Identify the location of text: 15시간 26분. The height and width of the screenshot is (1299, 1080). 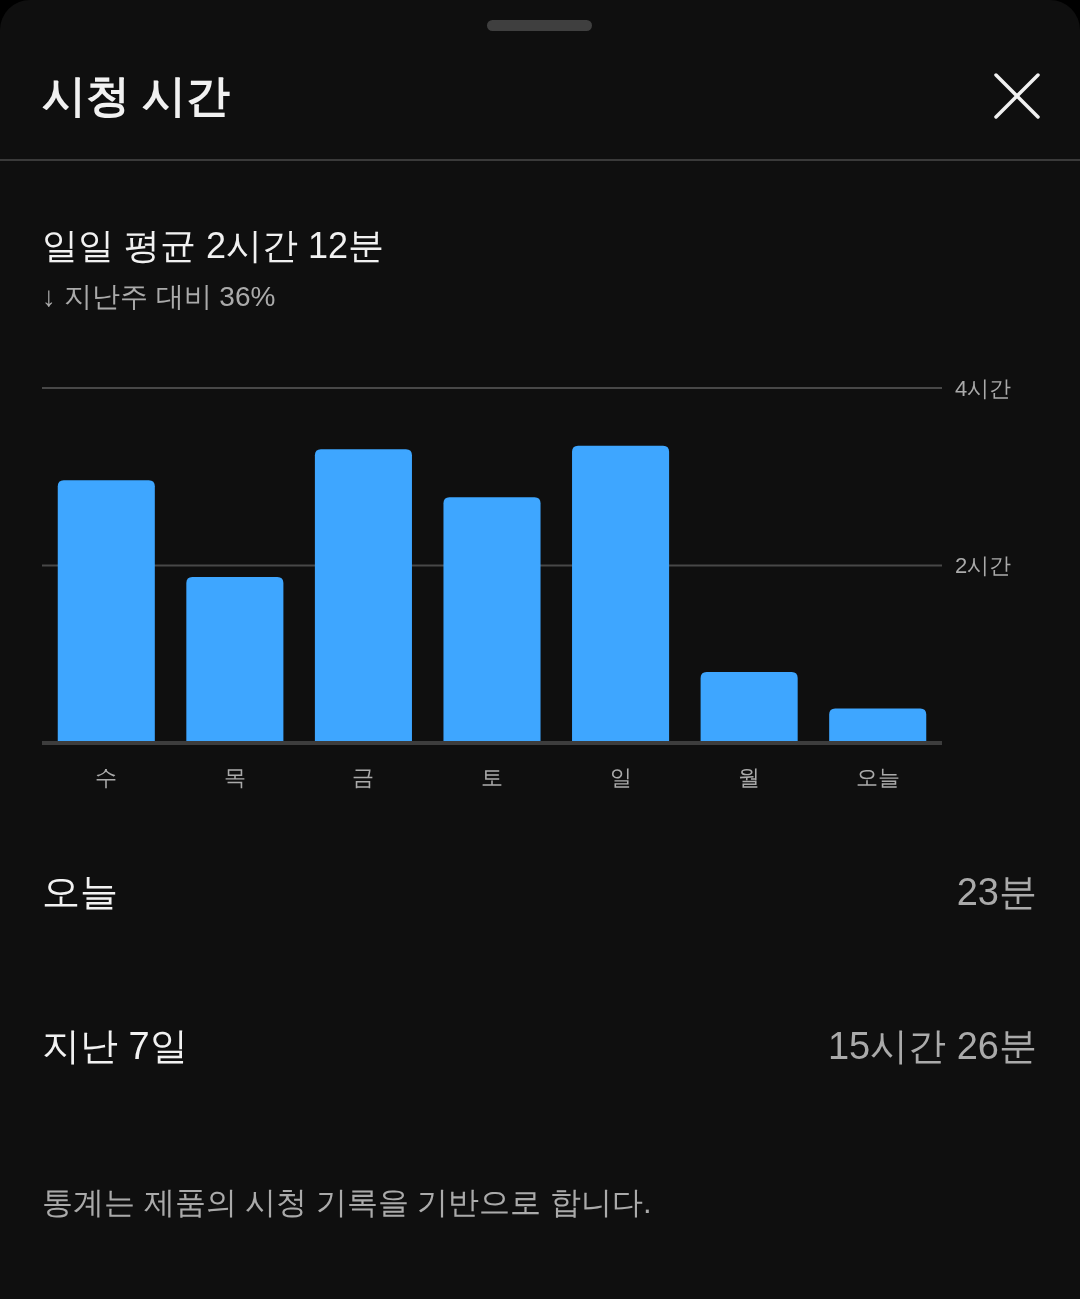
(932, 1046).